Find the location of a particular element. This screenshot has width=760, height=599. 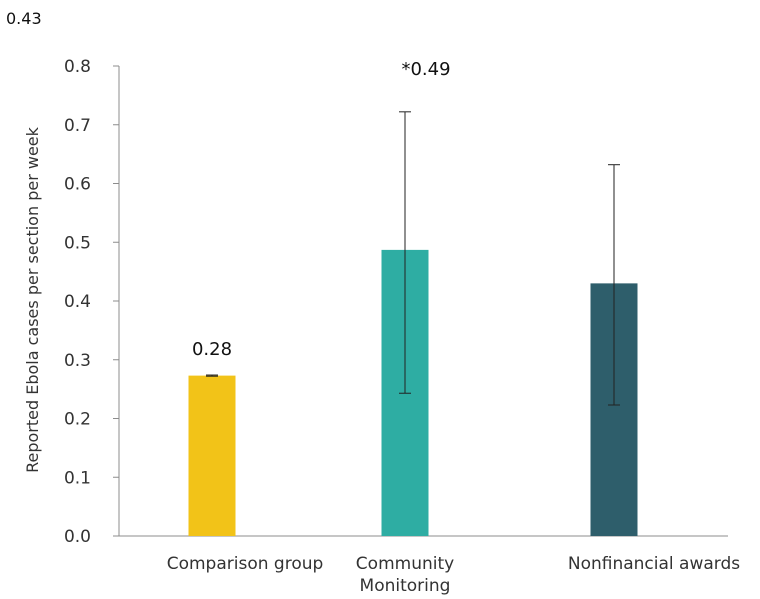

y-tick-label: 0.2 is located at coordinates (77, 420).